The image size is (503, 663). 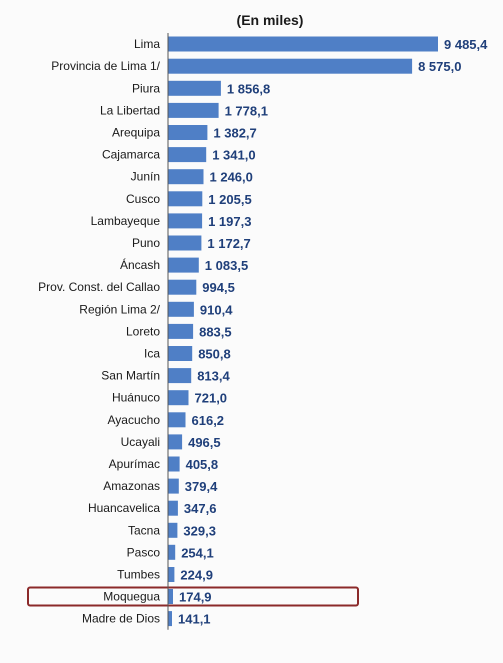 I want to click on category-label-la-libertad: La Libertad, so click(x=130, y=110).